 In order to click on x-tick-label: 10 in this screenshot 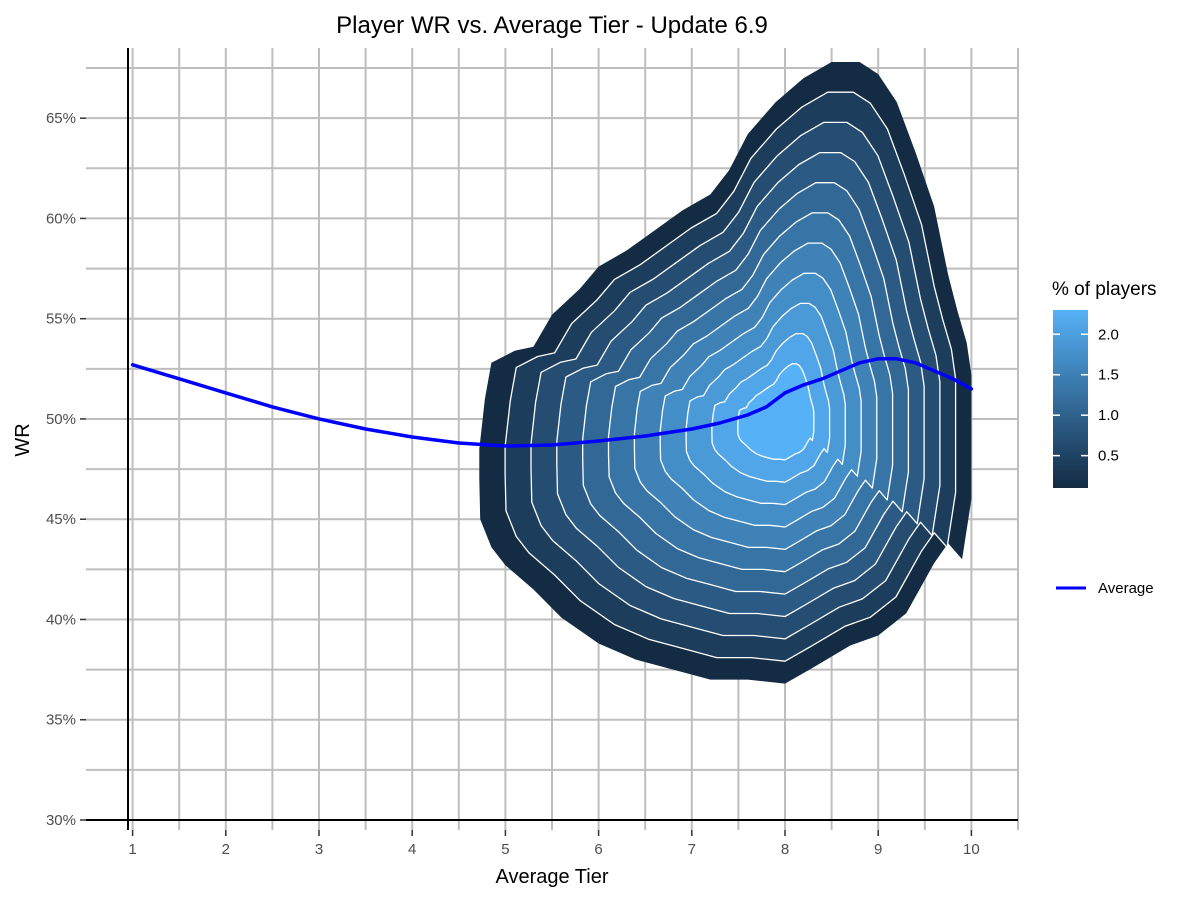, I will do `click(971, 849)`.